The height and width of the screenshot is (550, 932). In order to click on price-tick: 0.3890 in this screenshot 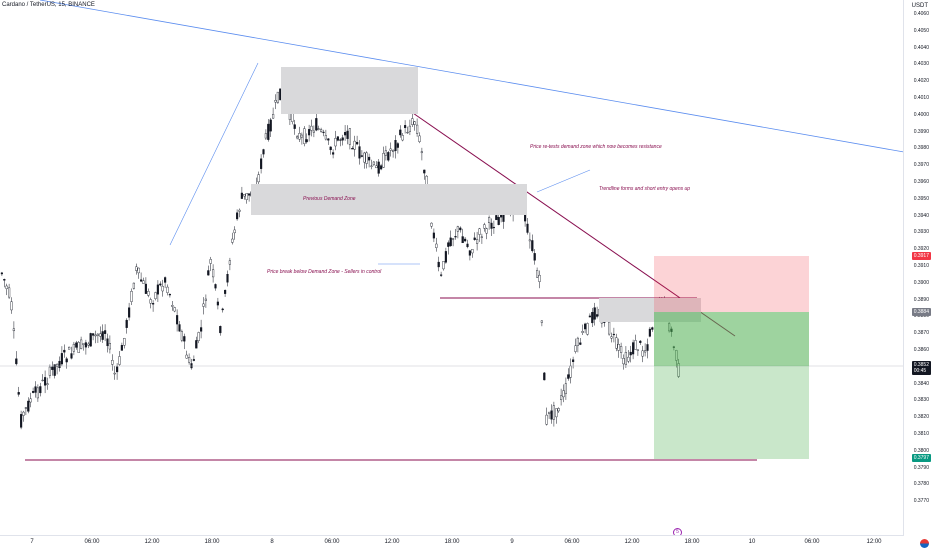, I will do `click(921, 299)`.